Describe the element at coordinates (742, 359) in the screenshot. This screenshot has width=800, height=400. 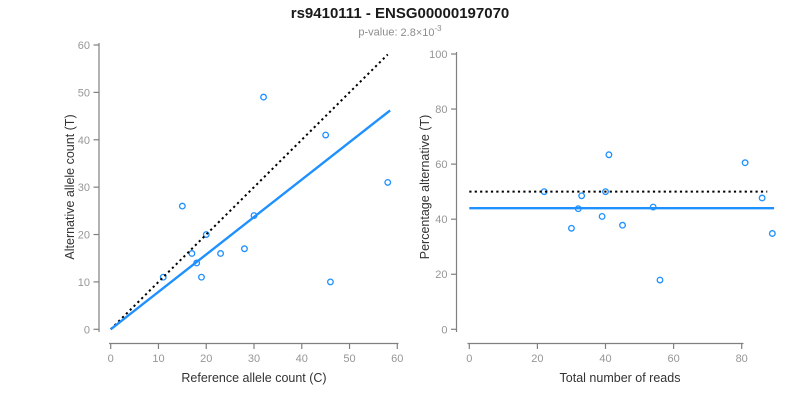
I see `x-tick-label: 80` at that location.